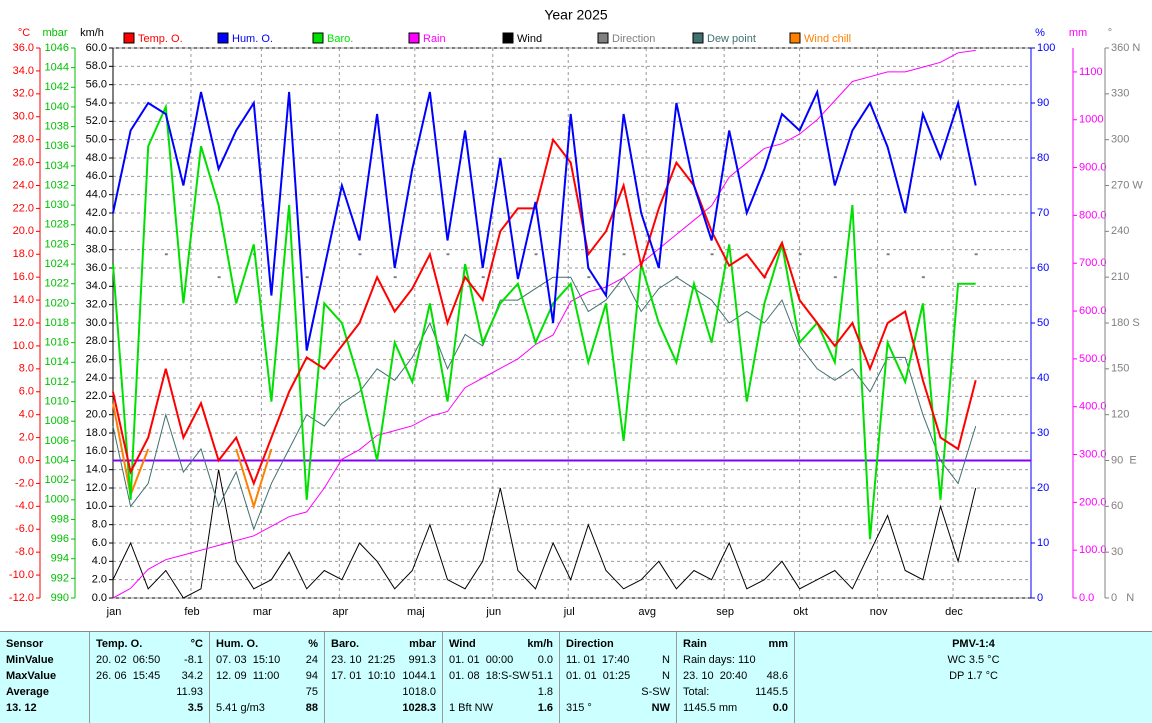 This screenshot has width=1152, height=723. What do you see at coordinates (618, 708) in the screenshot?
I see `row: 315 ° NW` at bounding box center [618, 708].